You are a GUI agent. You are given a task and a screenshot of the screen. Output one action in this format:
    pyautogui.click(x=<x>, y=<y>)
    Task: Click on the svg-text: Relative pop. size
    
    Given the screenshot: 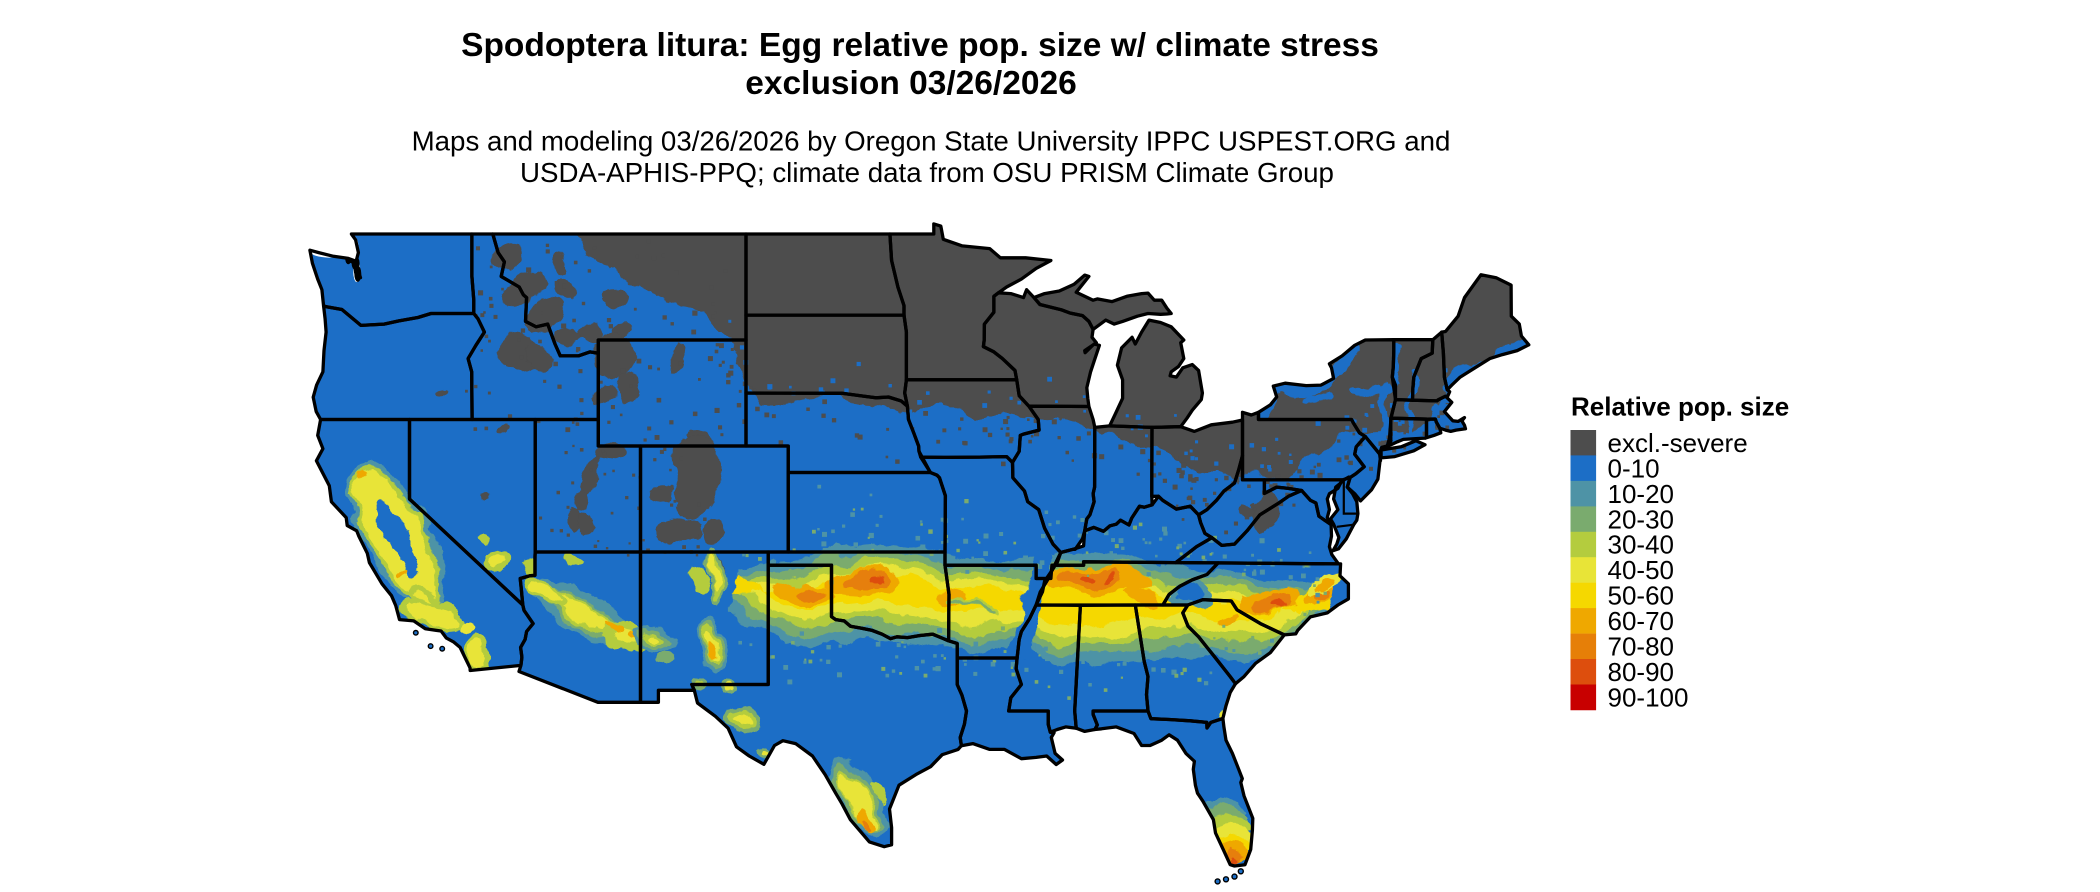 What is the action you would take?
    pyautogui.click(x=1680, y=407)
    